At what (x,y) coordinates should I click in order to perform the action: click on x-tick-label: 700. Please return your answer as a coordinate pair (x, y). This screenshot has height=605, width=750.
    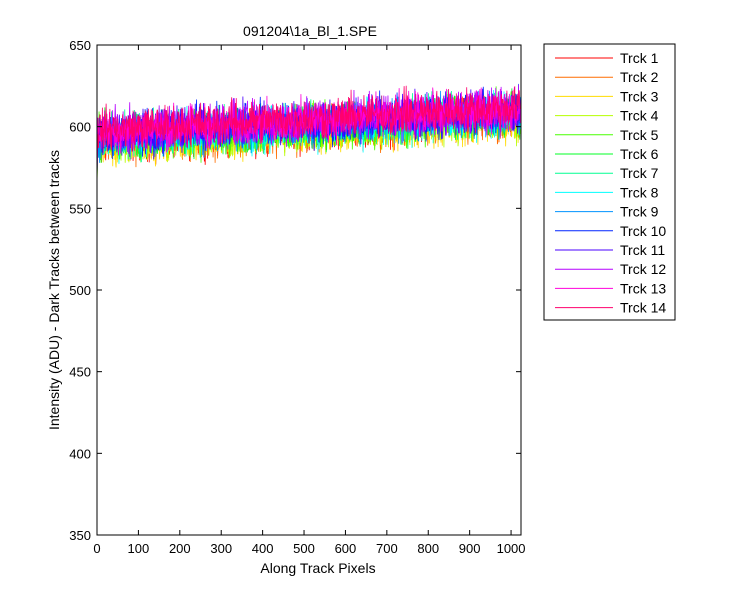
    Looking at the image, I should click on (387, 548).